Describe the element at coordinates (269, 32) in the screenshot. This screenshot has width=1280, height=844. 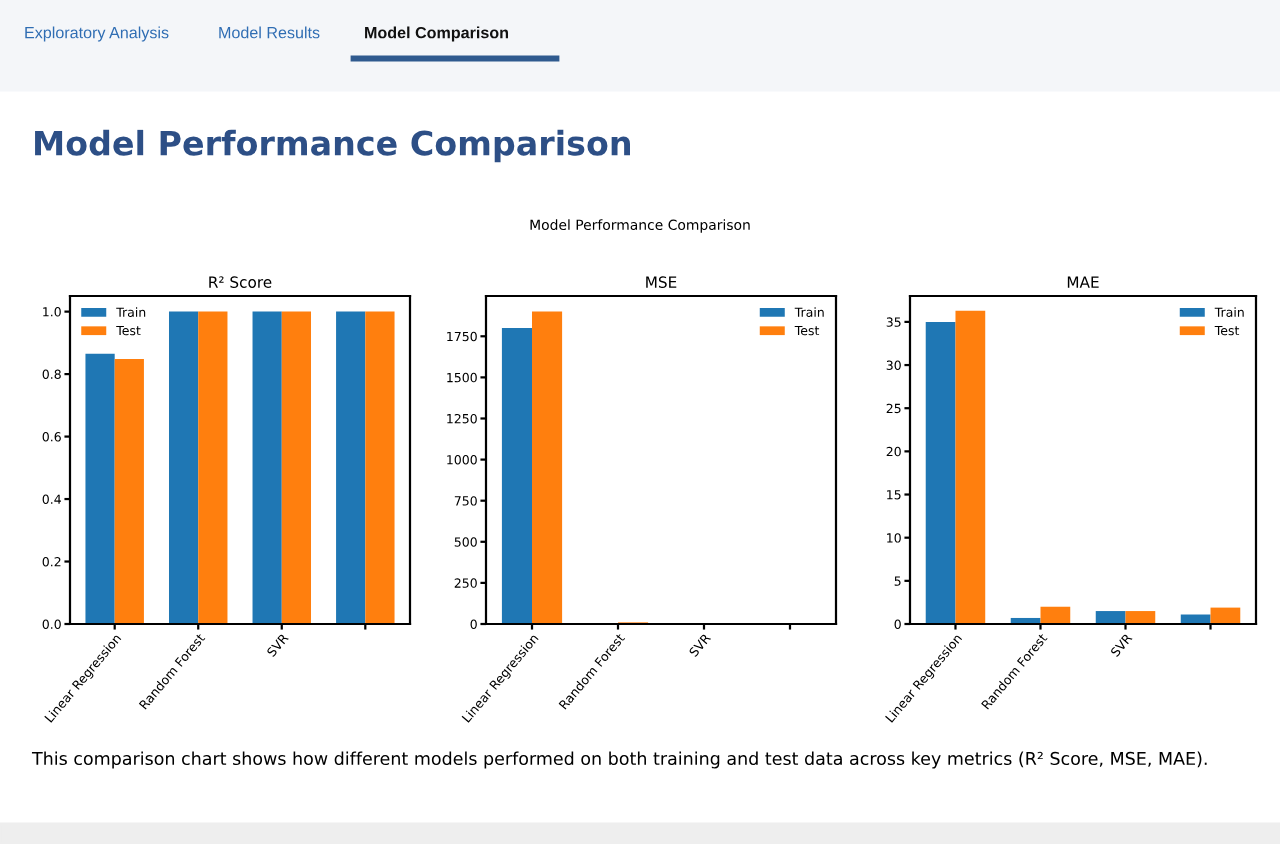
I see `text: Model Results` at that location.